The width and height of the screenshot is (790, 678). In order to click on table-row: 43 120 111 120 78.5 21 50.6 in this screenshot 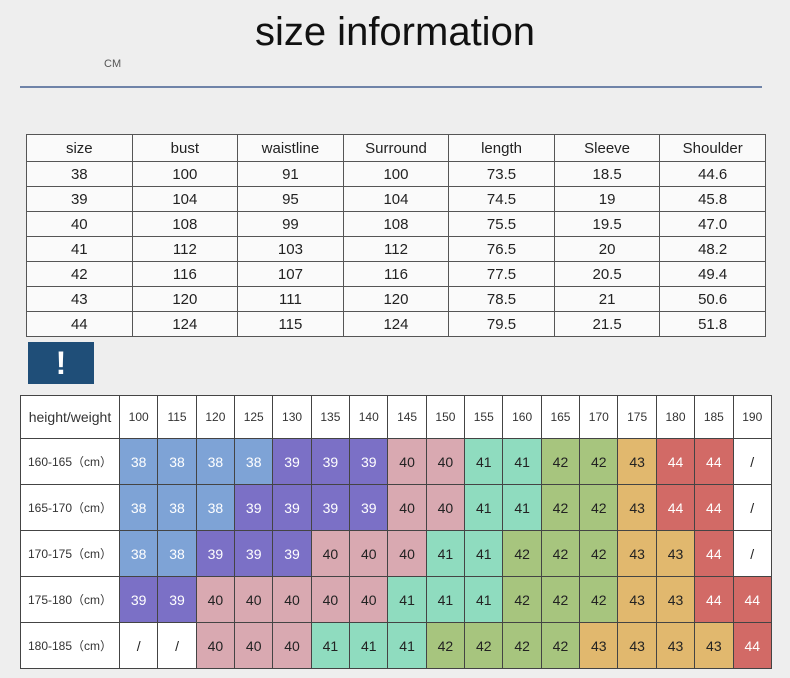, I will do `click(396, 299)`.